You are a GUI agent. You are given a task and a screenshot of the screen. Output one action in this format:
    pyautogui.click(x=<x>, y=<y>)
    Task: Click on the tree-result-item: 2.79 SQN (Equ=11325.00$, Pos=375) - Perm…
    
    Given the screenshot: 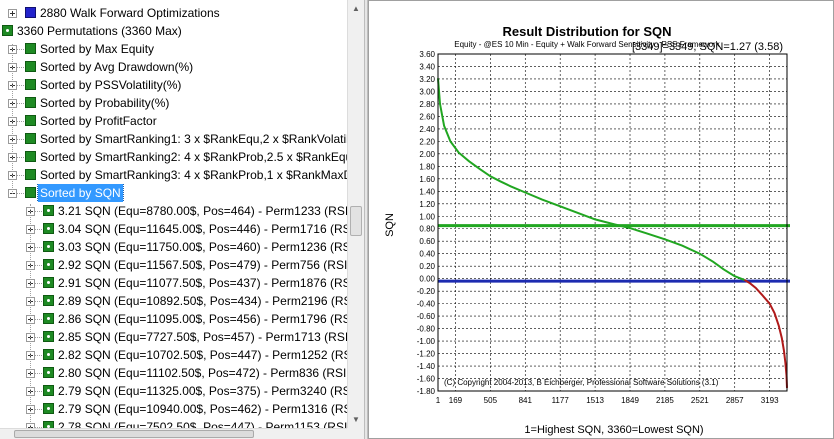 What is the action you would take?
    pyautogui.click(x=173, y=391)
    